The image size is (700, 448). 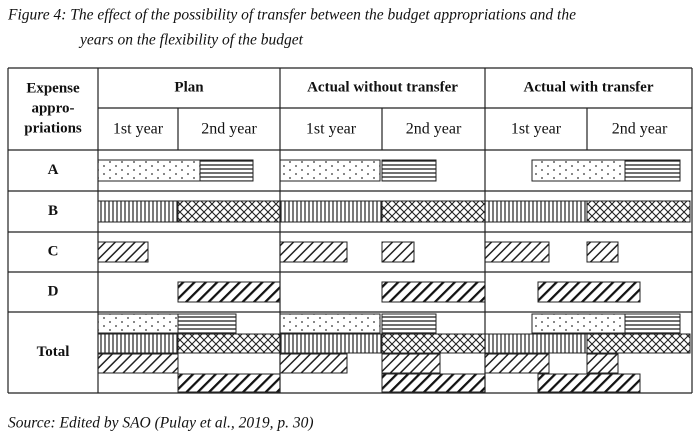 I want to click on group-header: Plan, so click(x=189, y=87).